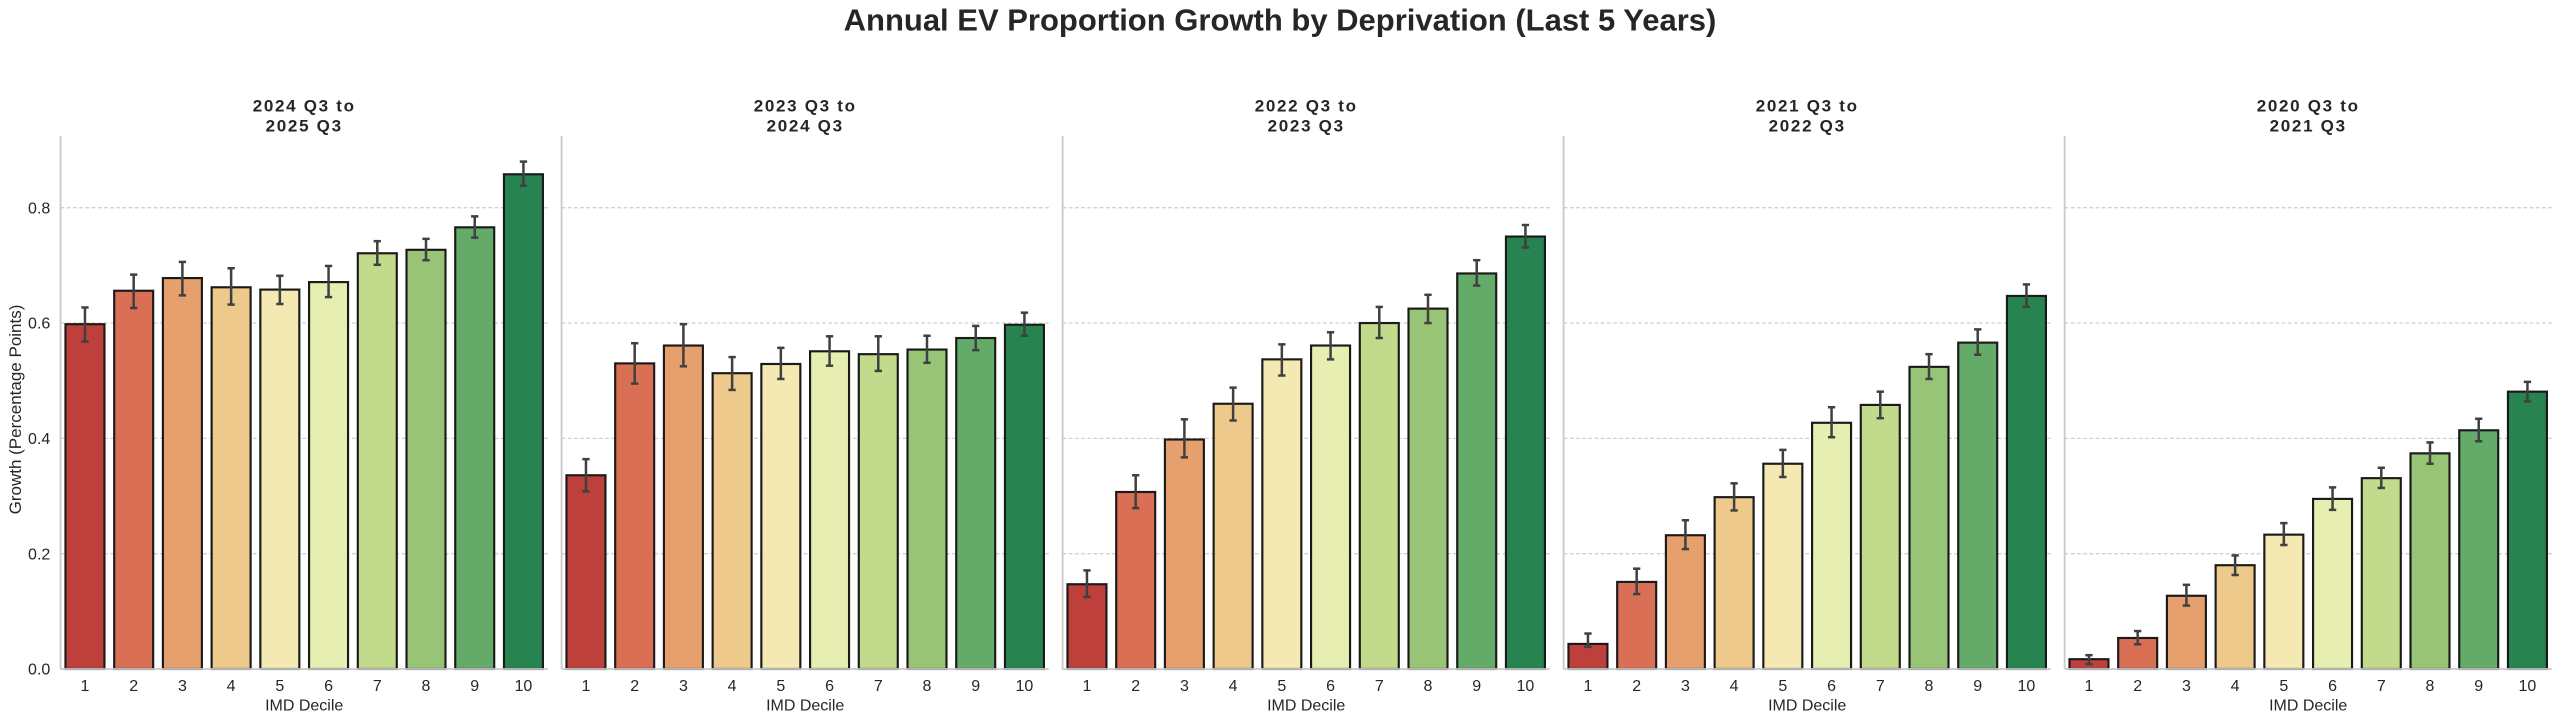 Image resolution: width=2560 pixels, height=722 pixels. Describe the element at coordinates (15, 410) in the screenshot. I see `svg-text: Growth (Percentage Points)` at that location.